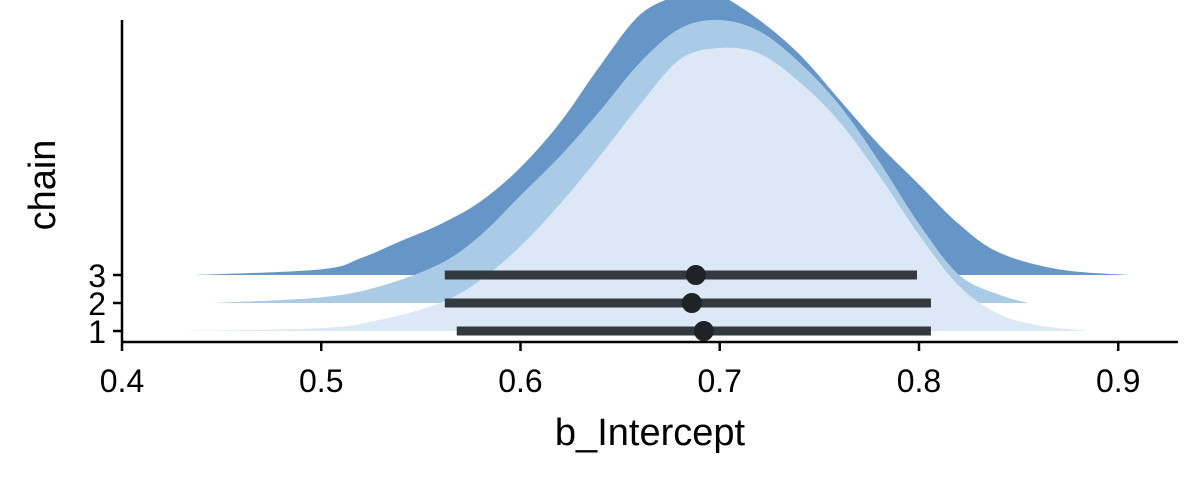  I want to click on x-axis-title: b_Intercept, so click(650, 433).